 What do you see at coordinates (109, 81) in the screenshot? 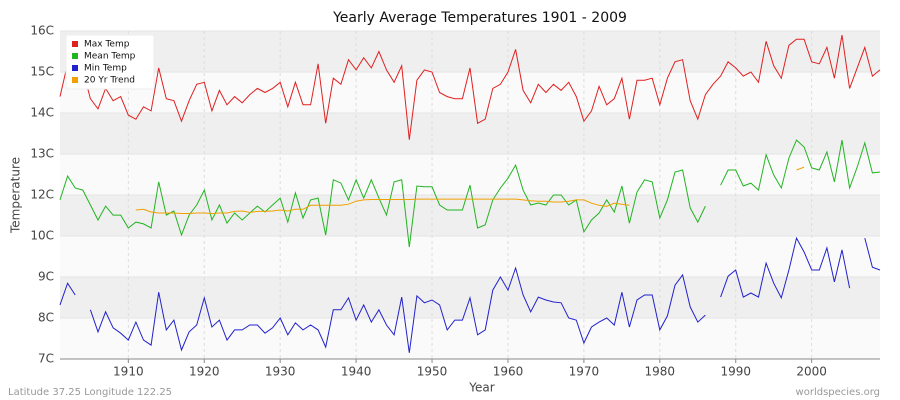
I see `legend-label: 20 Yr Trend` at bounding box center [109, 81].